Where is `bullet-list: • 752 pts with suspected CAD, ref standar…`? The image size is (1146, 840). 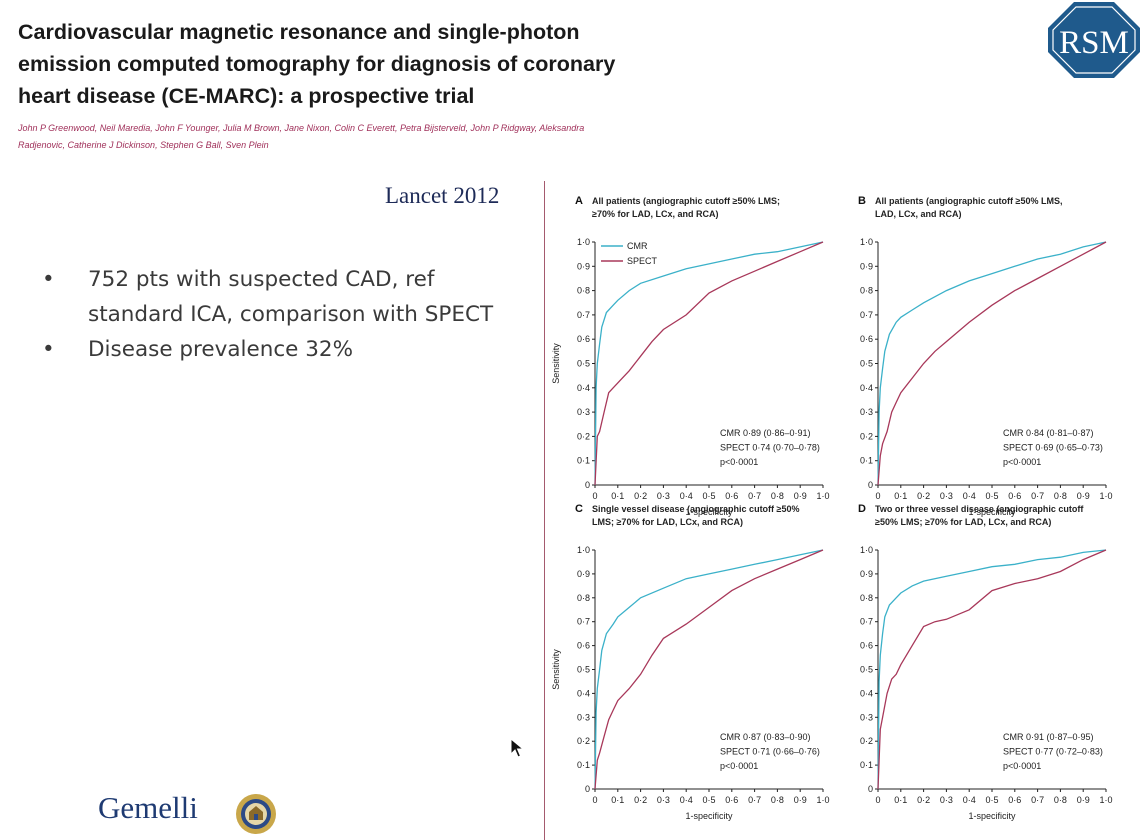 bullet-list: • 752 pts with suspected CAD, ref standar… is located at coordinates (275, 314).